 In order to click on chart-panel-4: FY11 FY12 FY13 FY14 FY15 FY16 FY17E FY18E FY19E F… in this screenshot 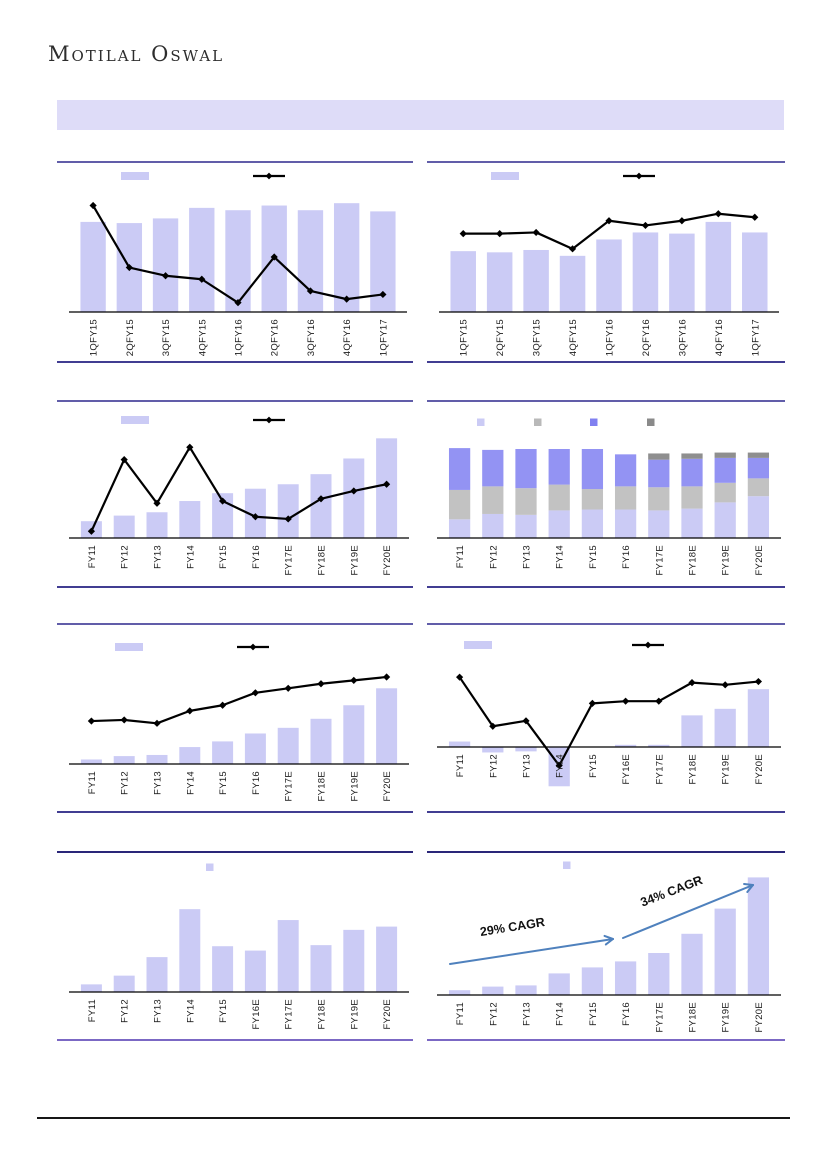, I will do `click(606, 494)`.